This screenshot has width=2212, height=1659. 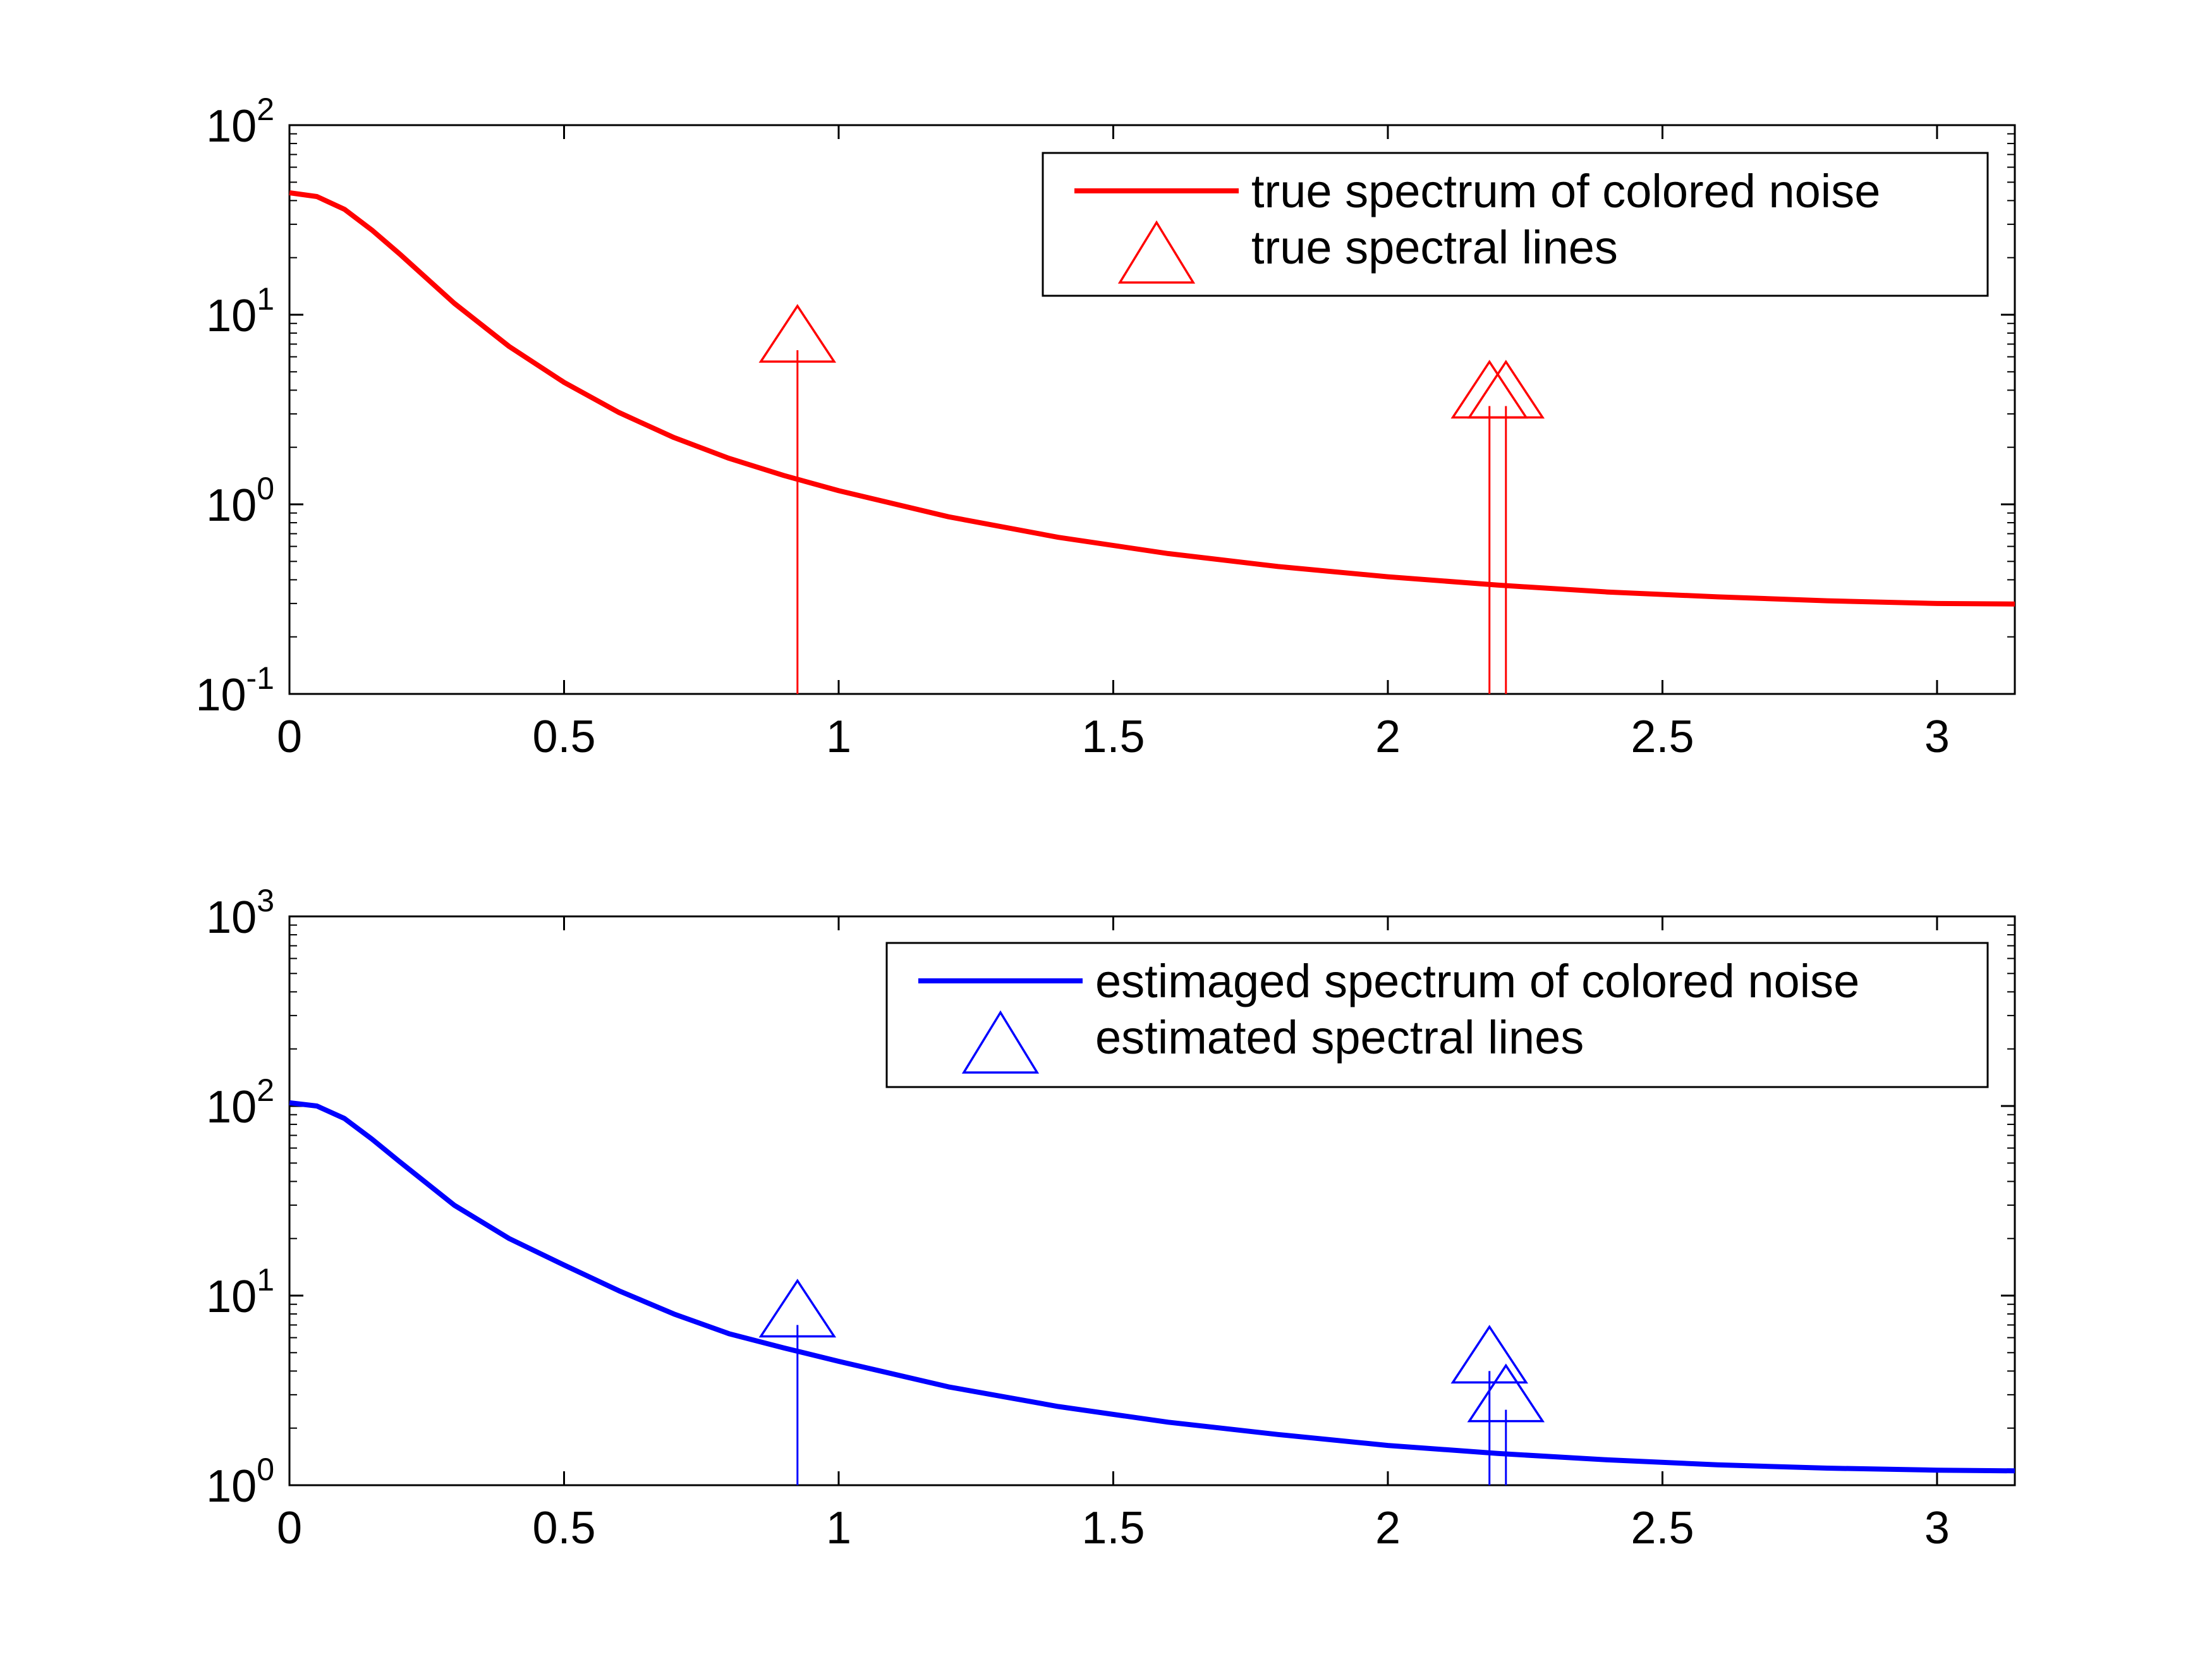 I want to click on y-tick-label: 10³, so click(x=240, y=913).